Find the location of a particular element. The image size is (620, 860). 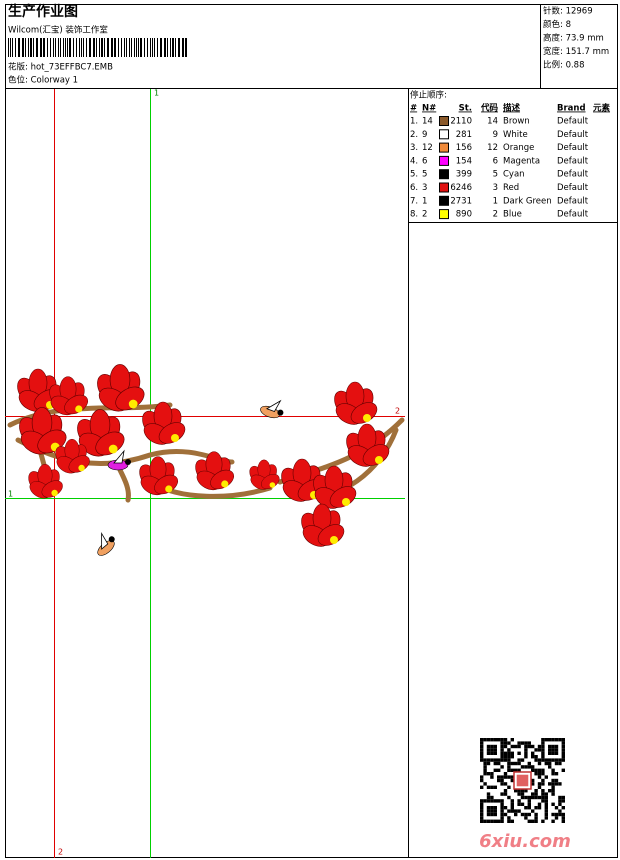

column-header: N# is located at coordinates (429, 109).